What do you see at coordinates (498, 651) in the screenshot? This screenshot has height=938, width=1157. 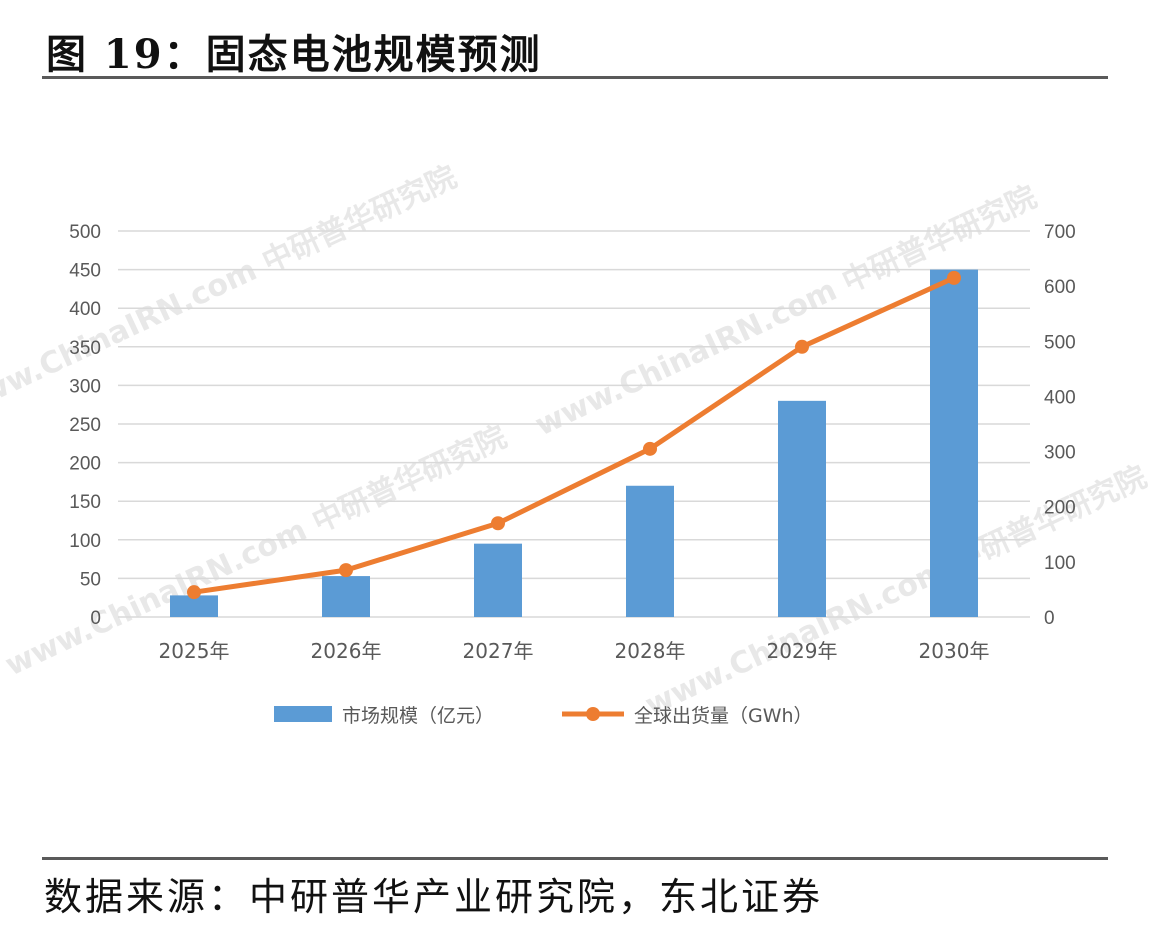 I see `x-category-label: 2027年` at bounding box center [498, 651].